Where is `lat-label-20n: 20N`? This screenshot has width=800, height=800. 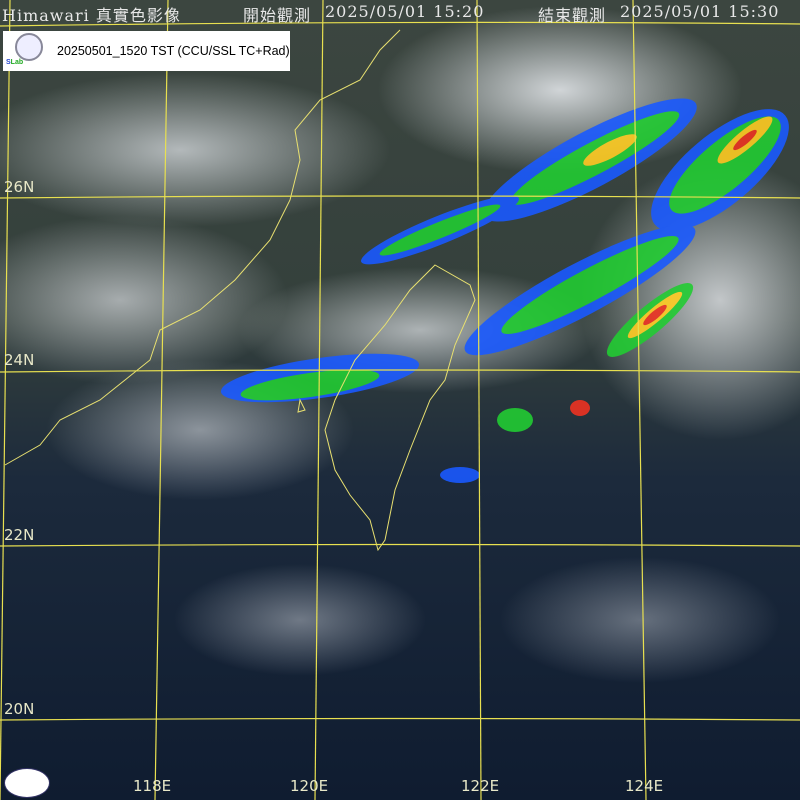
lat-label-20n: 20N is located at coordinates (19, 709).